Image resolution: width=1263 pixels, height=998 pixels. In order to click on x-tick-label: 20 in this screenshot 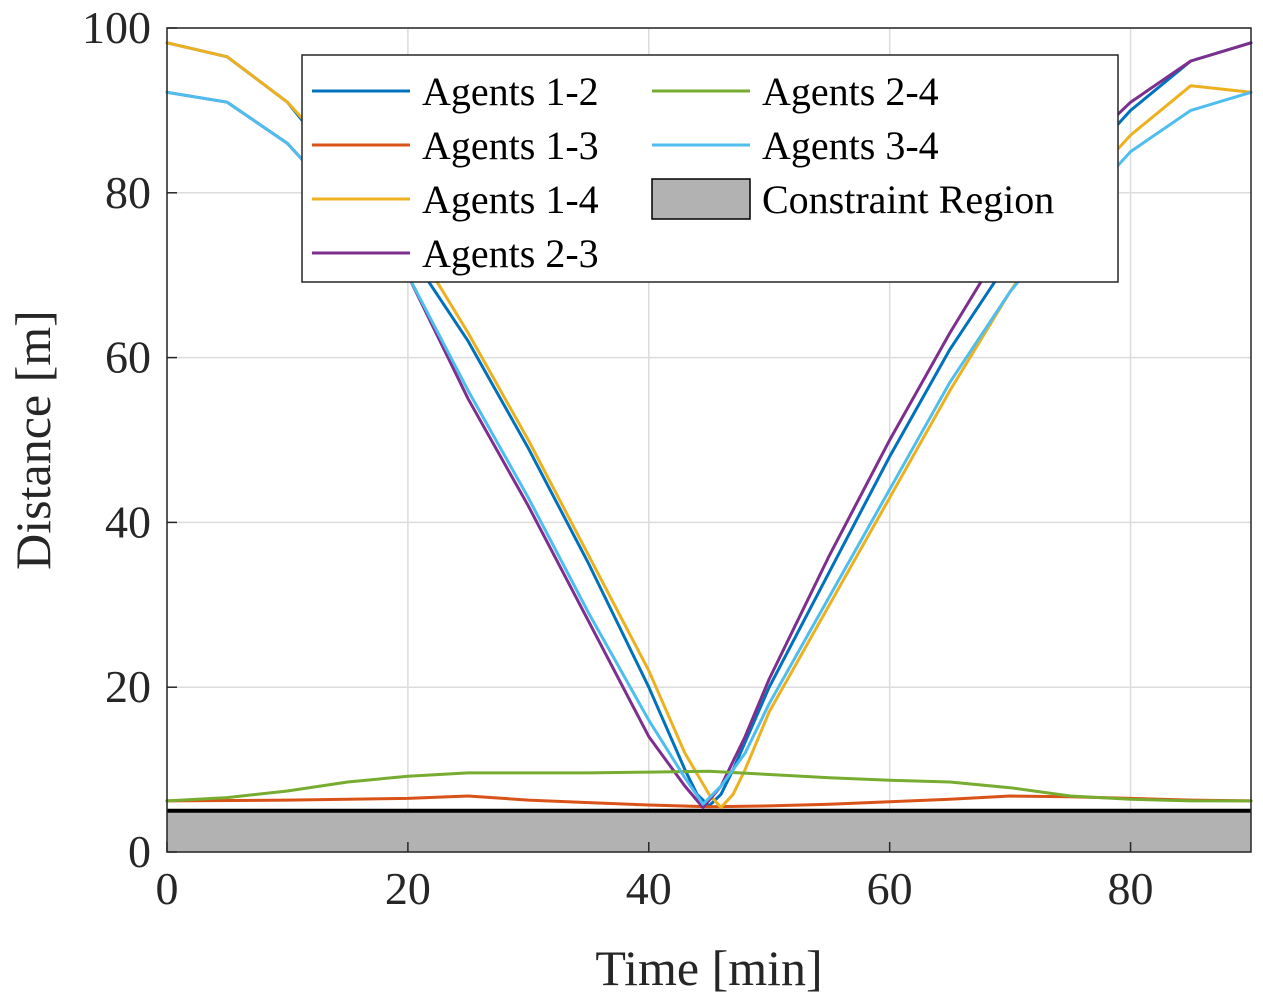, I will do `click(408, 888)`.